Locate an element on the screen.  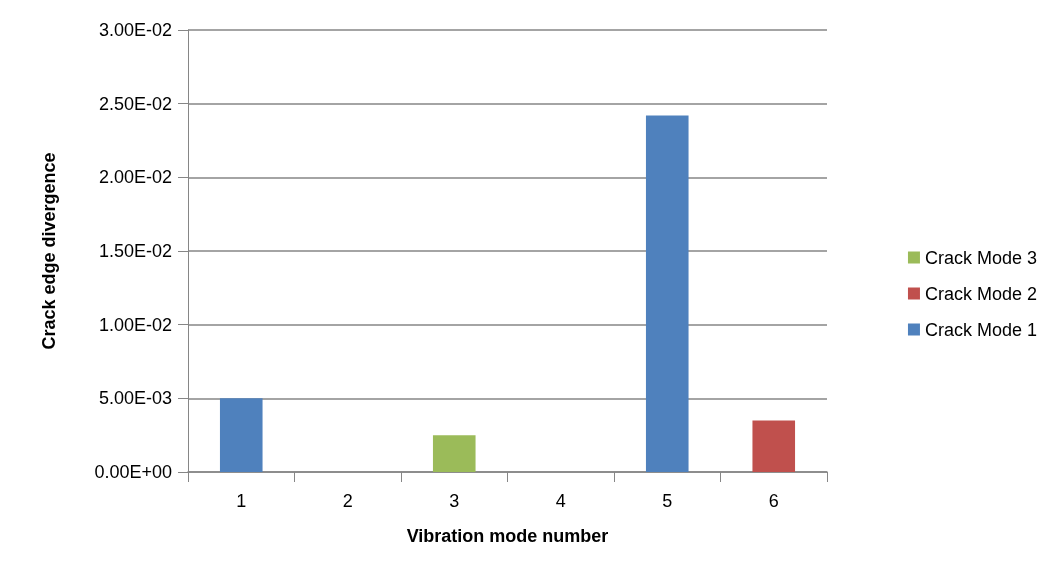
x-axis-title: Vibration mode number is located at coordinates (507, 536).